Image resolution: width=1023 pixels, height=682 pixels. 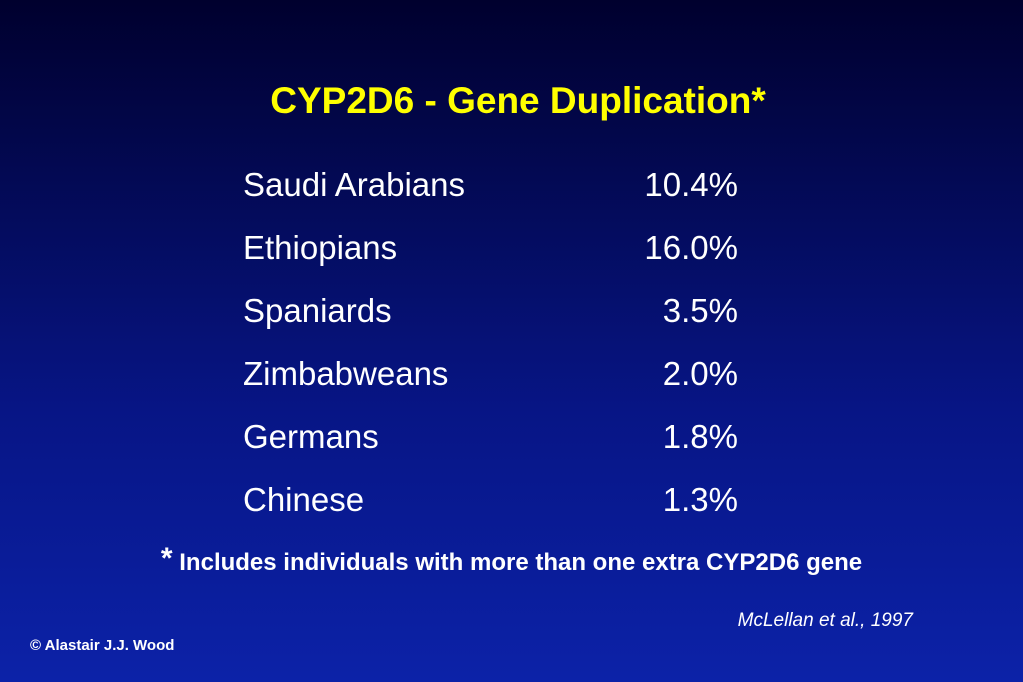 I want to click on population: Ethiopians, so click(x=320, y=247).